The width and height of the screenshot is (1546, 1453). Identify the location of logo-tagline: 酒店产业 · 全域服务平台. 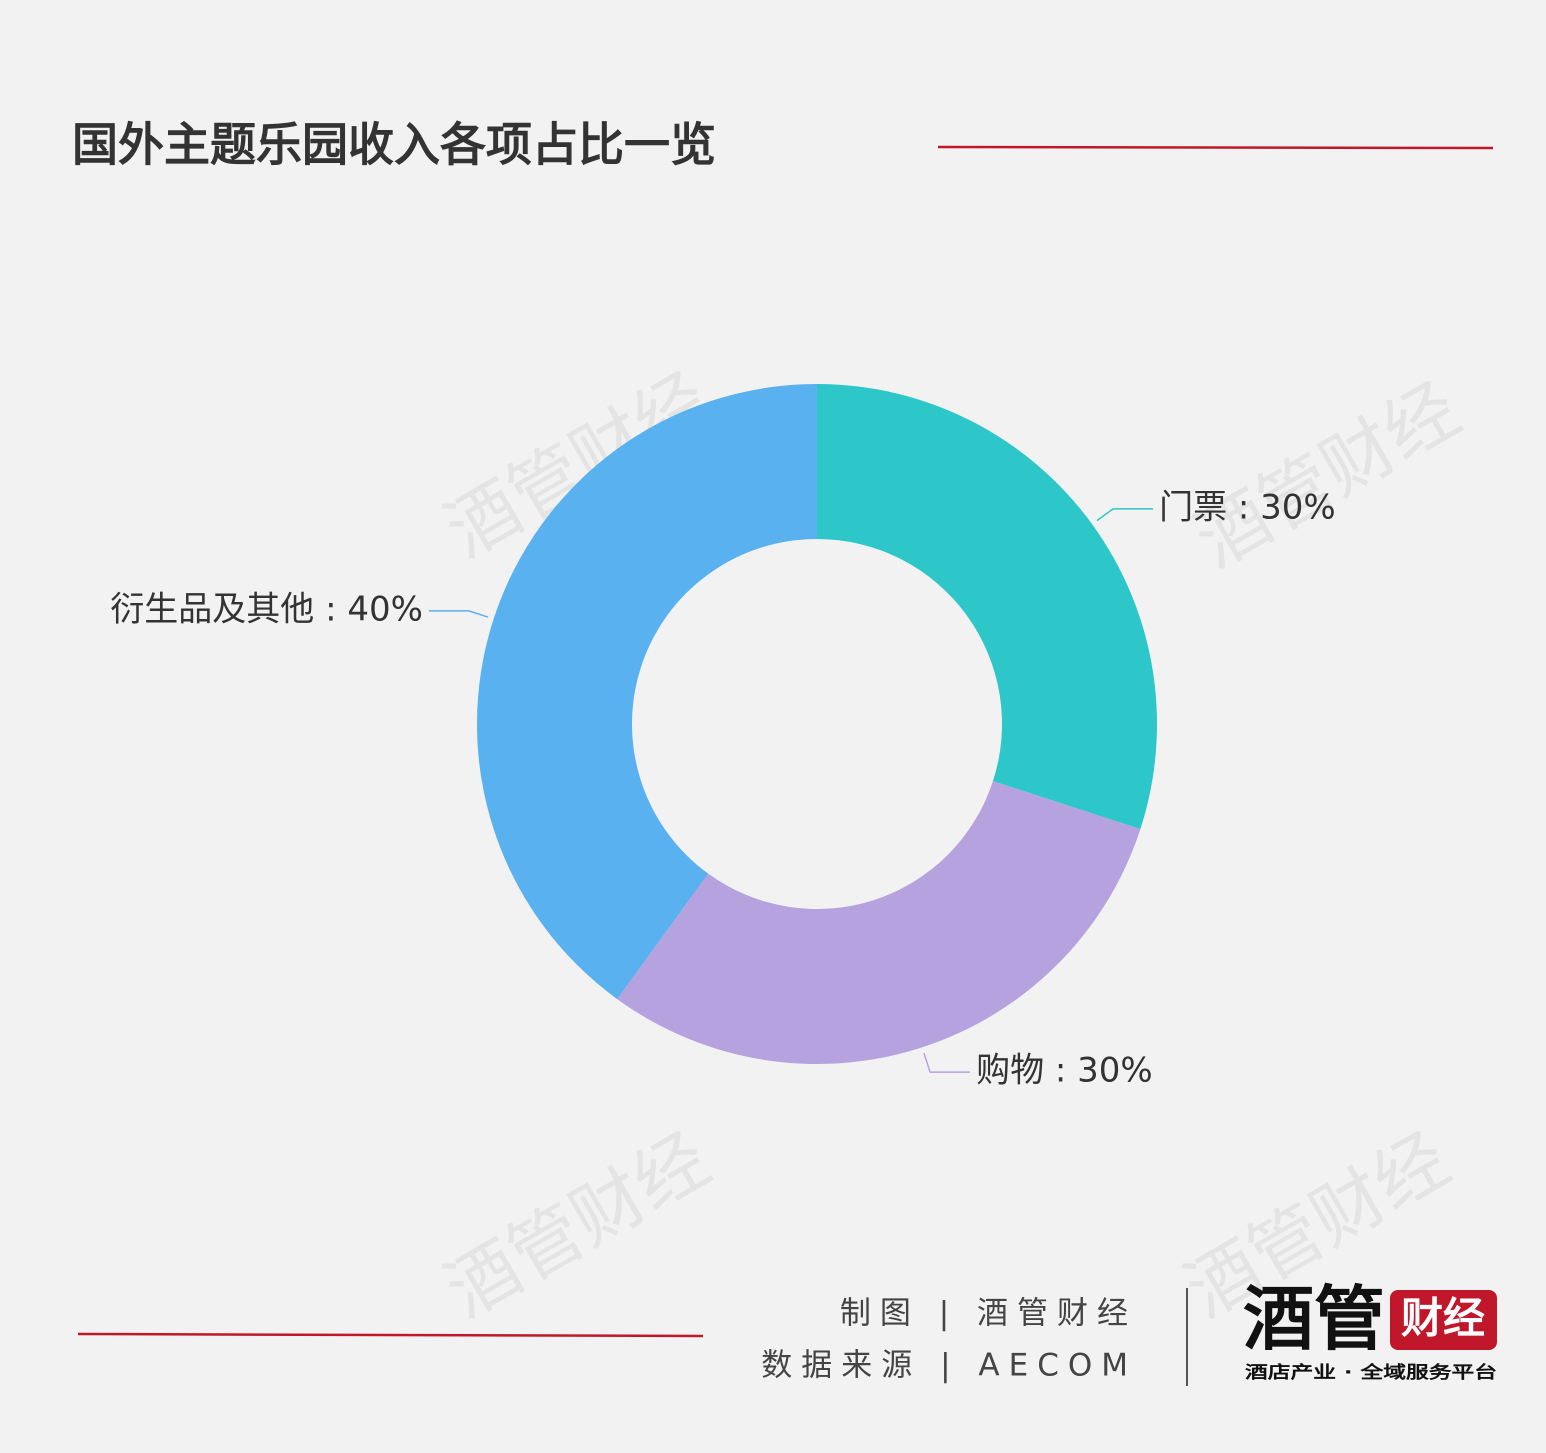
(1371, 1372).